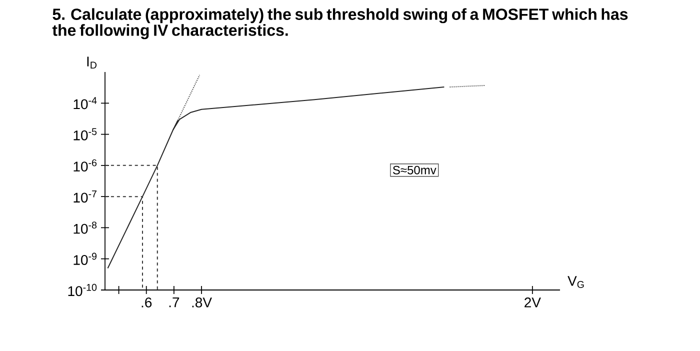  I want to click on chart-title: 5. Calculate (approximately) the sub threshold swing of a MOSFET which has the following IV characteristics., so click(340, 24).